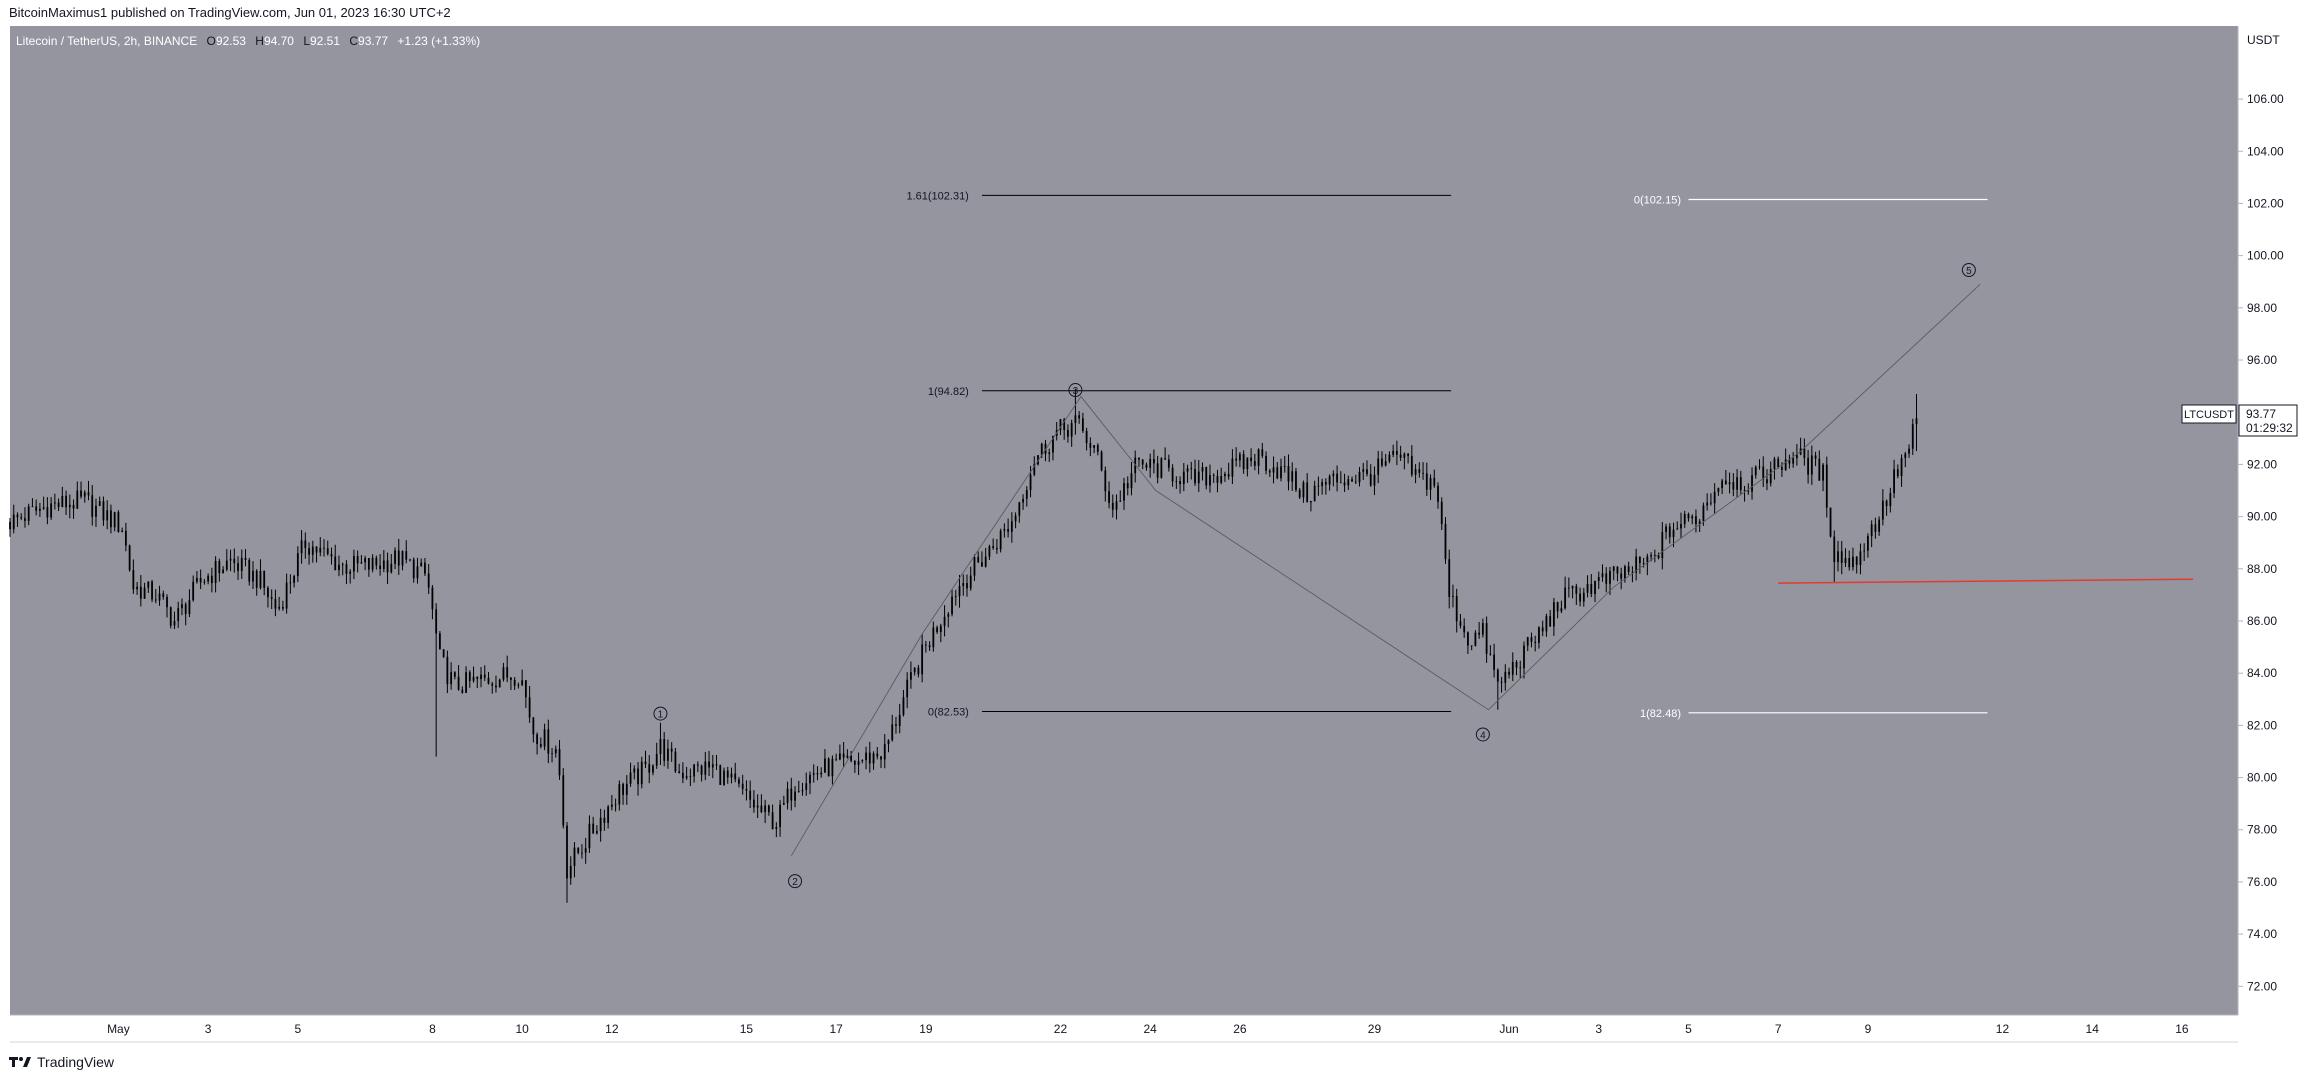  I want to click on price-tick-label: 80.00, so click(2262, 778).